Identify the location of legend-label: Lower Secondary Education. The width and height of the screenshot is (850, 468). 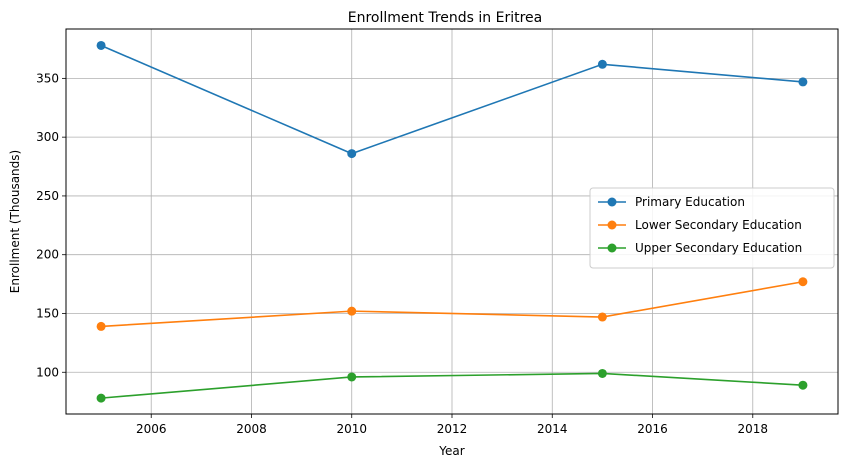
(718, 225).